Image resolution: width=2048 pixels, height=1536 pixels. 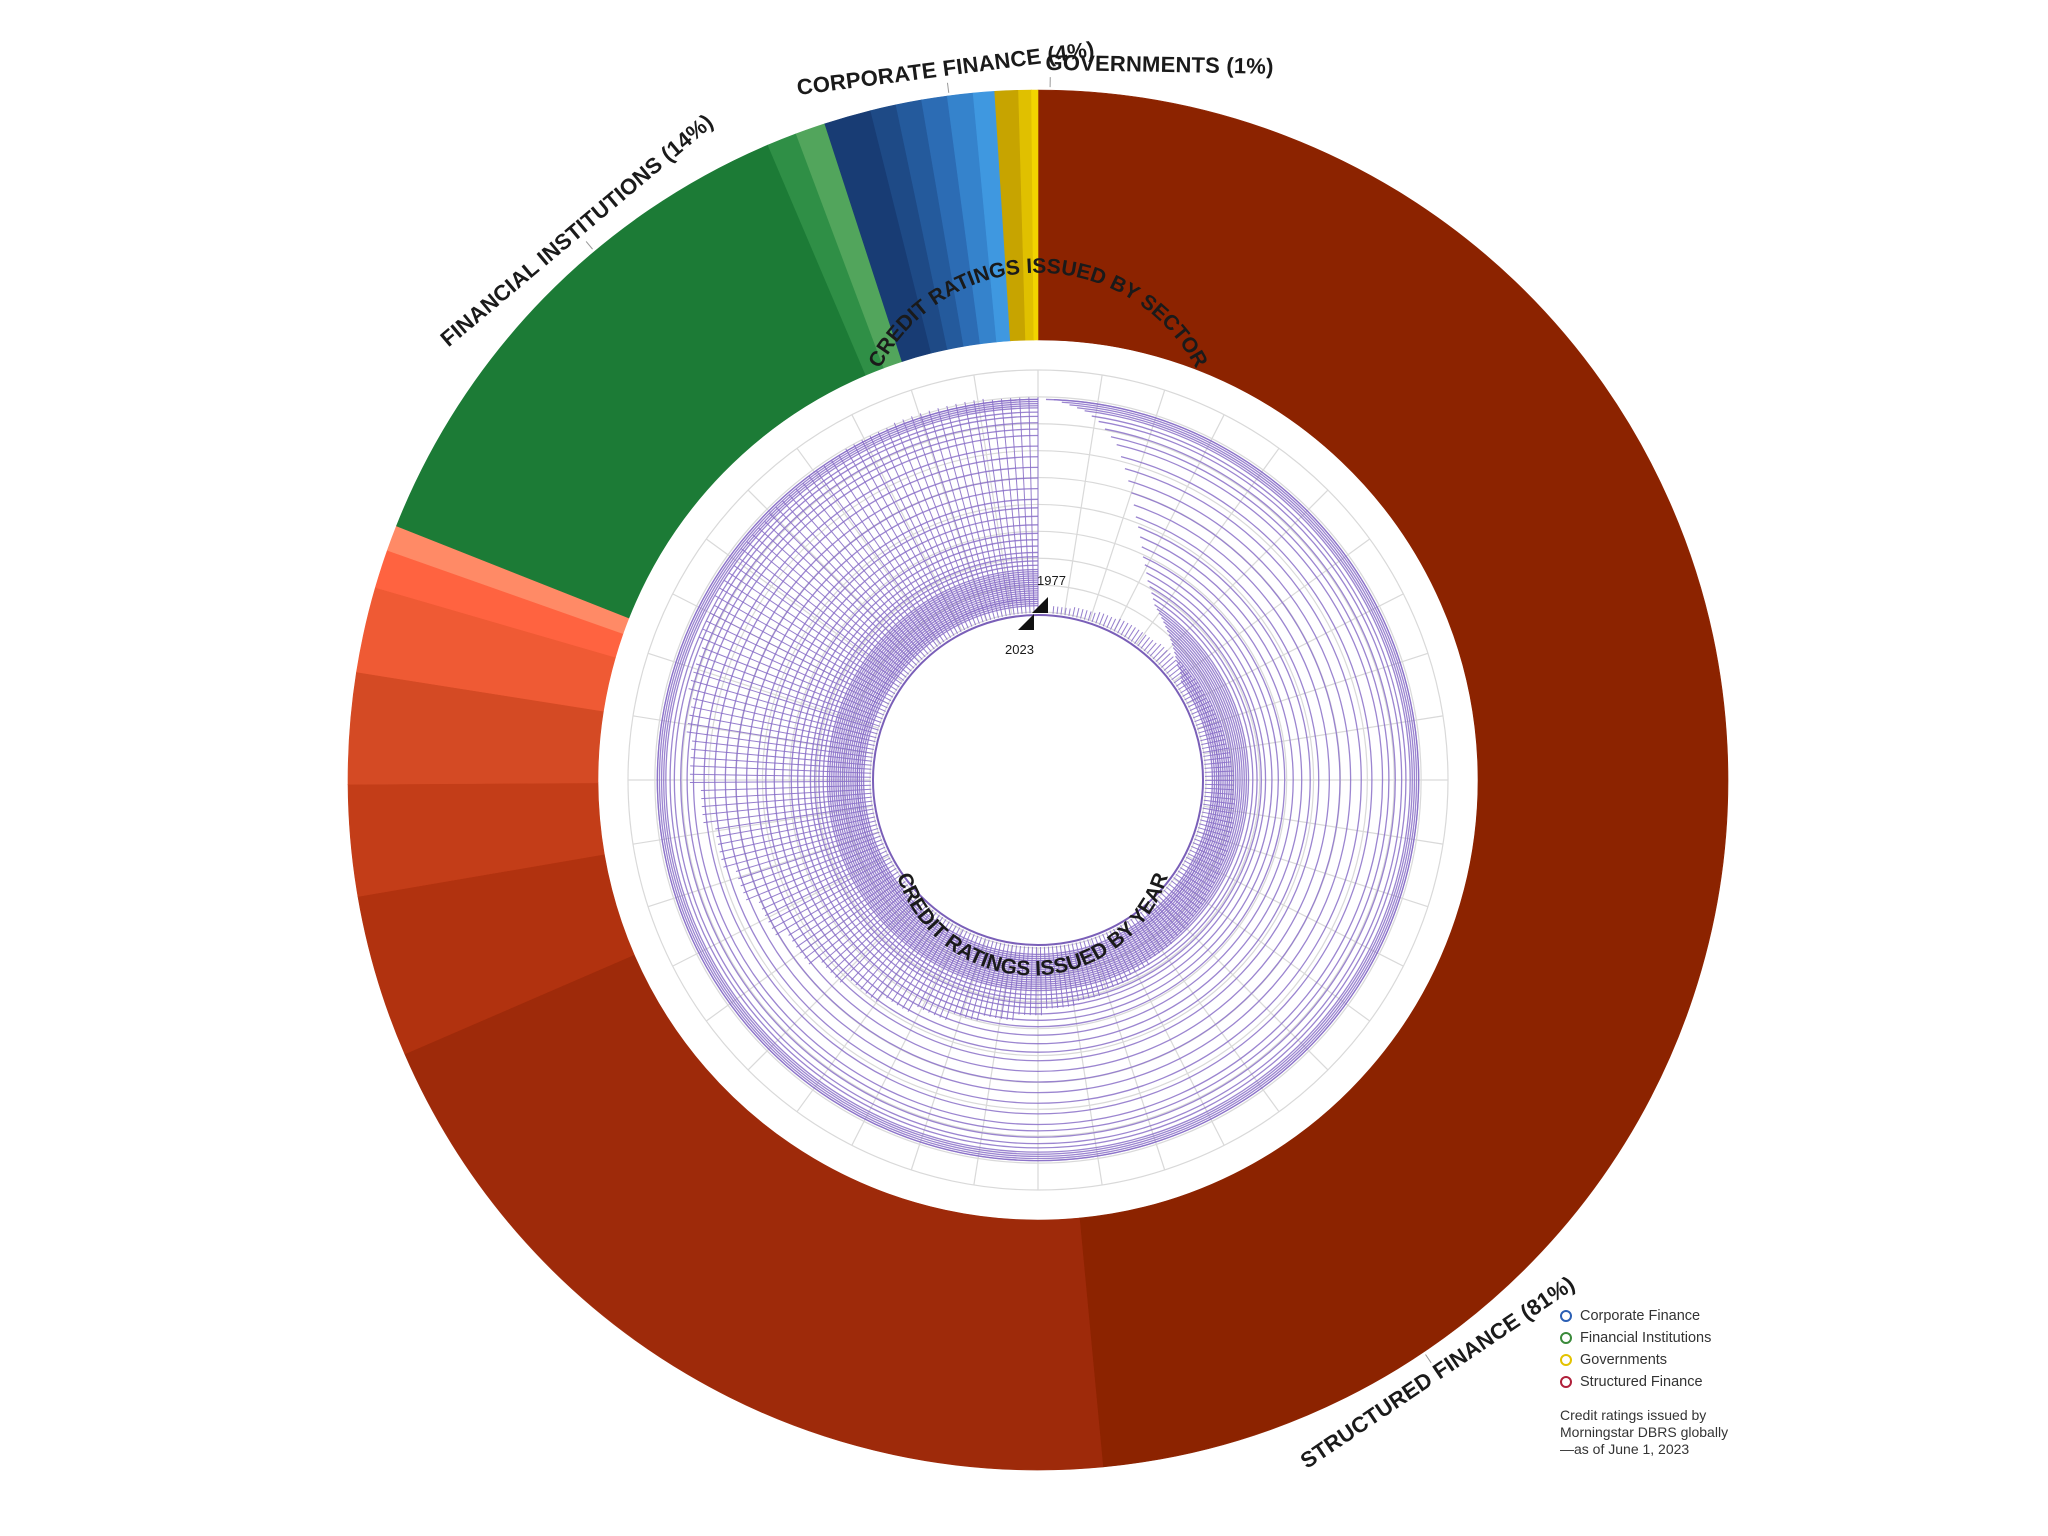 I want to click on year-bar-2010, so click(x=1038, y=780).